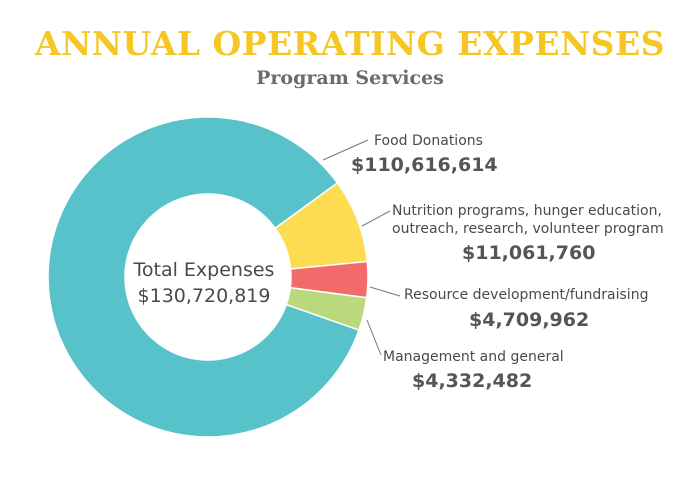  What do you see at coordinates (385, 291) in the screenshot?
I see `leader-line-resource-development` at bounding box center [385, 291].